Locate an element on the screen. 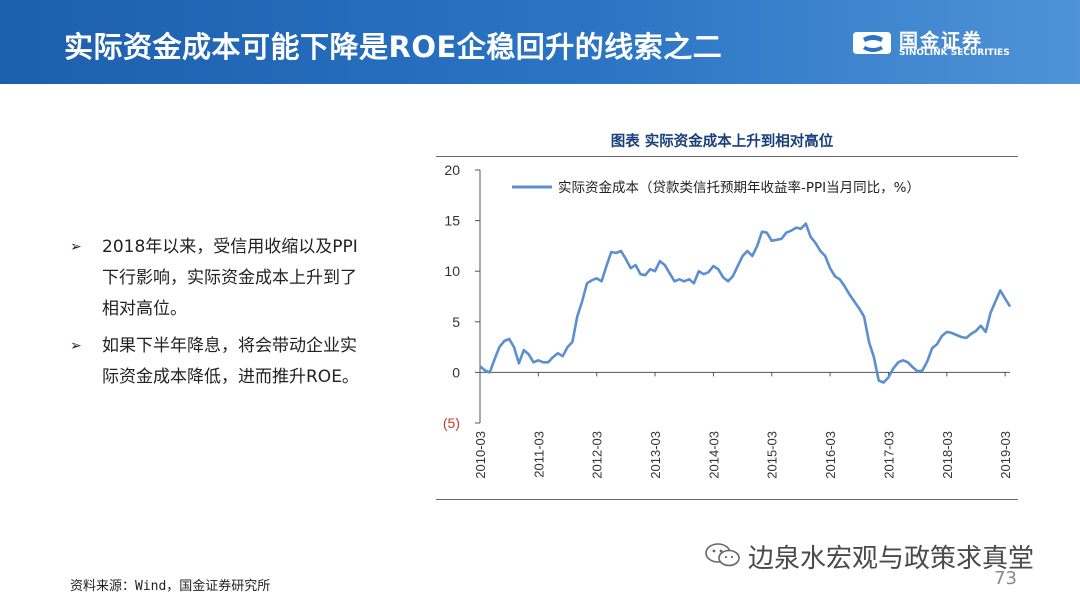 The height and width of the screenshot is (607, 1080). y-tick-label: 20 is located at coordinates (452, 170).